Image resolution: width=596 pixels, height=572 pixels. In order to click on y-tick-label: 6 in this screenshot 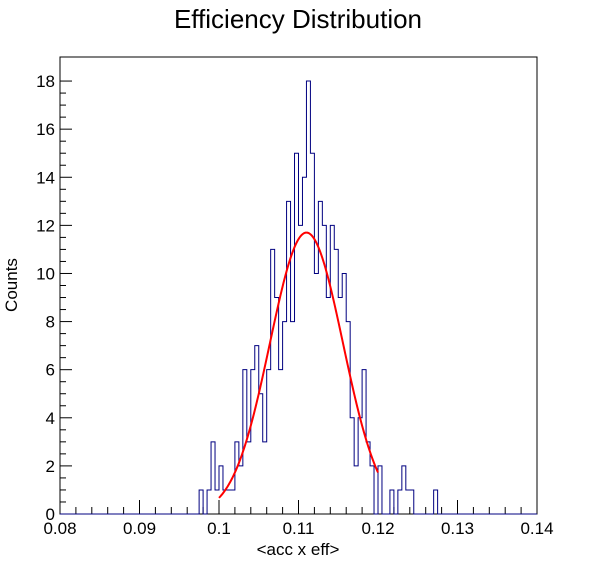, I will do `click(50, 370)`.